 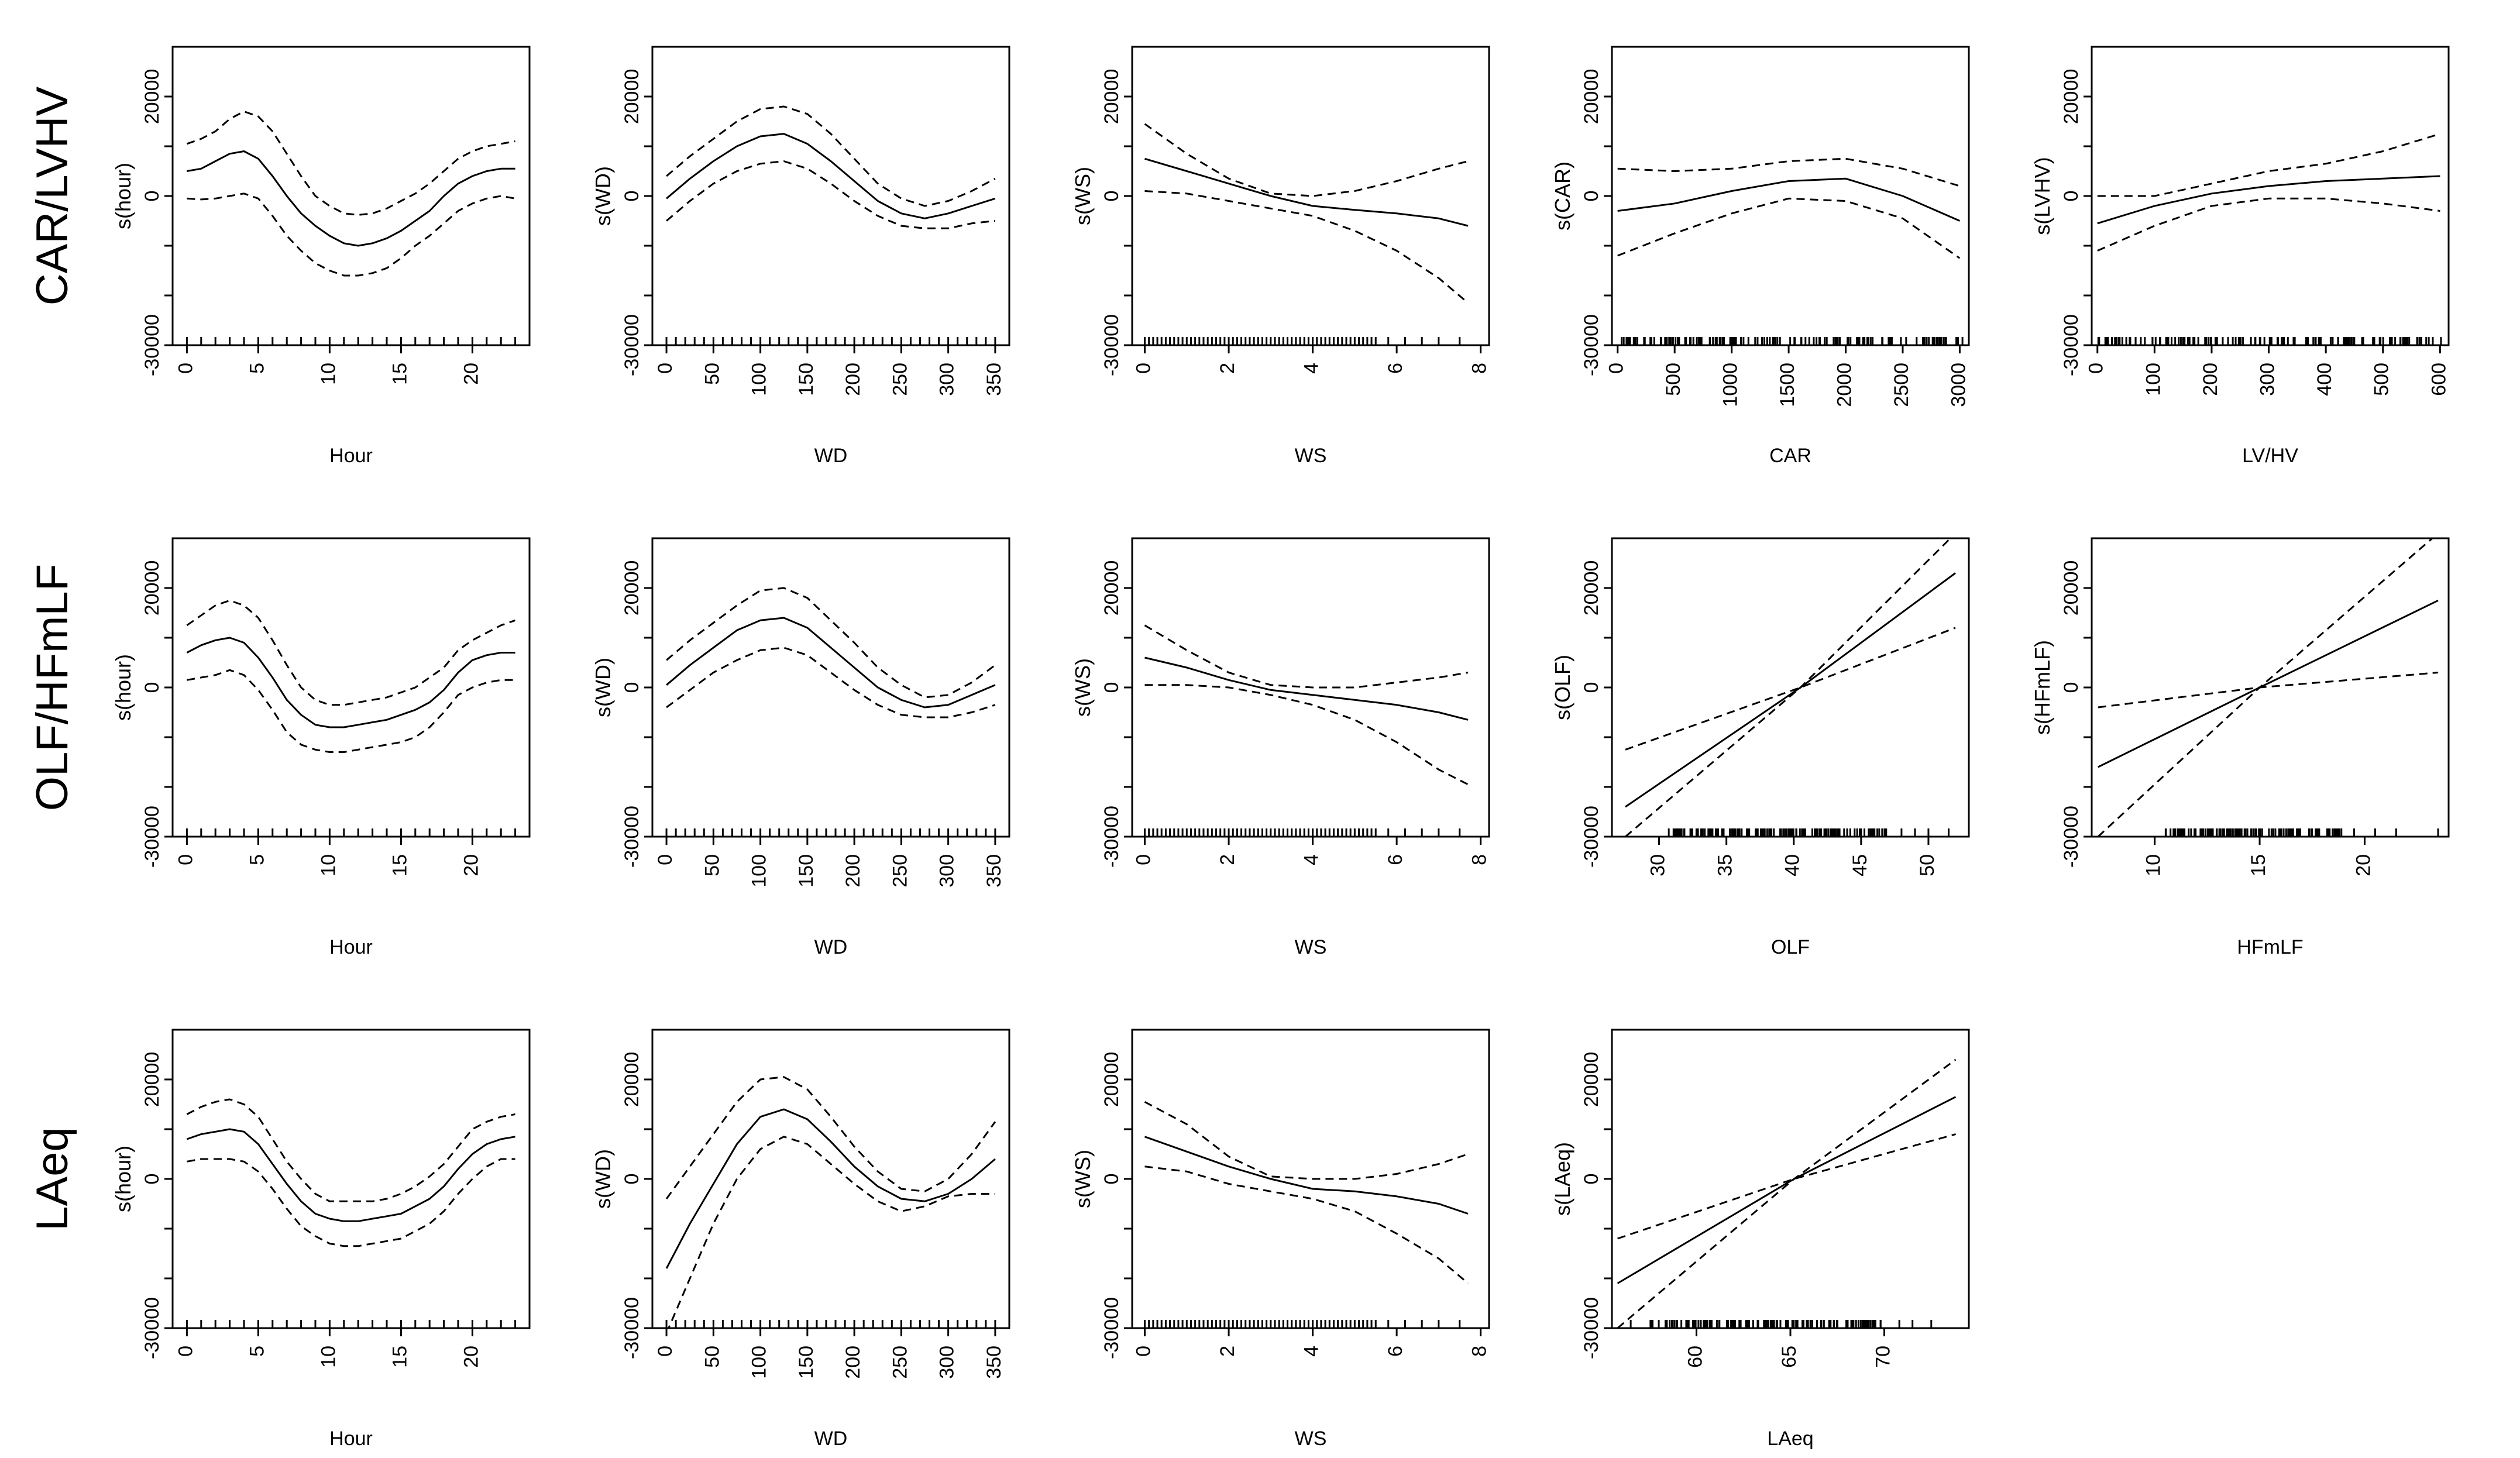 What do you see at coordinates (1860, 865) in the screenshot?
I see `x-tick-label: 45` at bounding box center [1860, 865].